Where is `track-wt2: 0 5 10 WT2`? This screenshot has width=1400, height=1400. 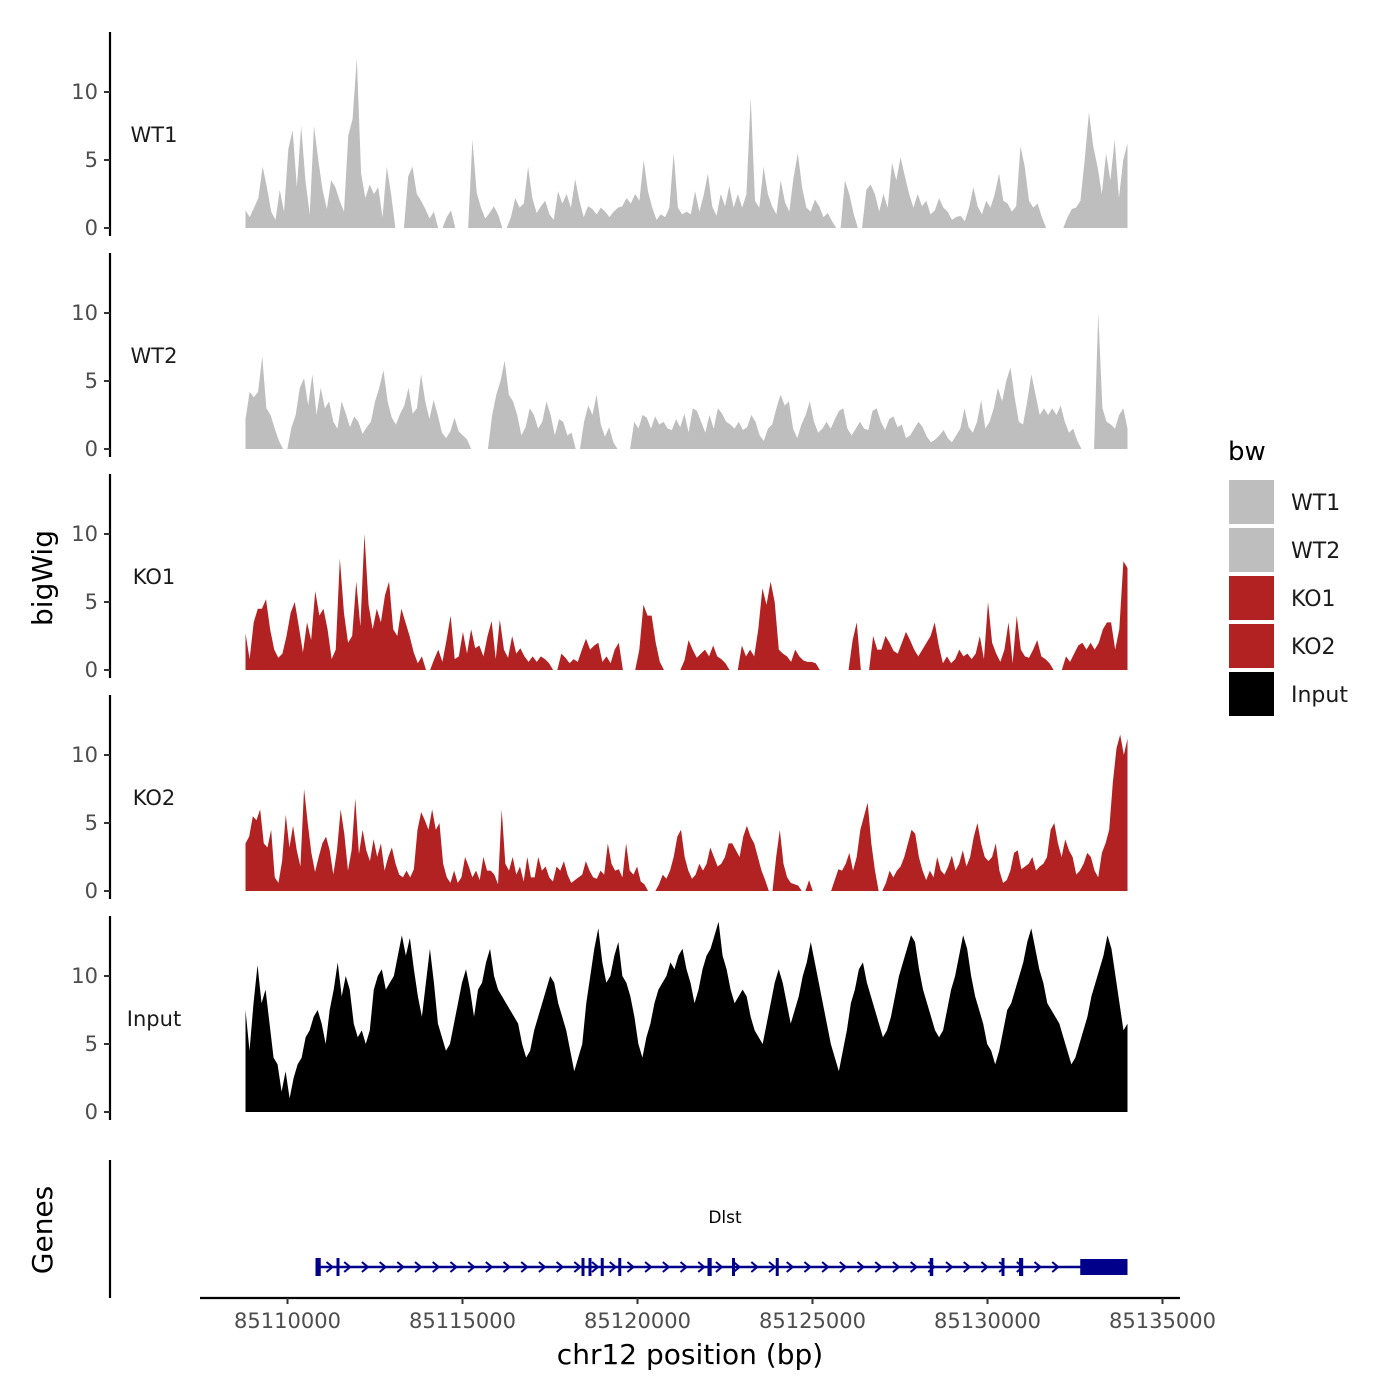 track-wt2: 0 5 10 WT2 is located at coordinates (599, 357).